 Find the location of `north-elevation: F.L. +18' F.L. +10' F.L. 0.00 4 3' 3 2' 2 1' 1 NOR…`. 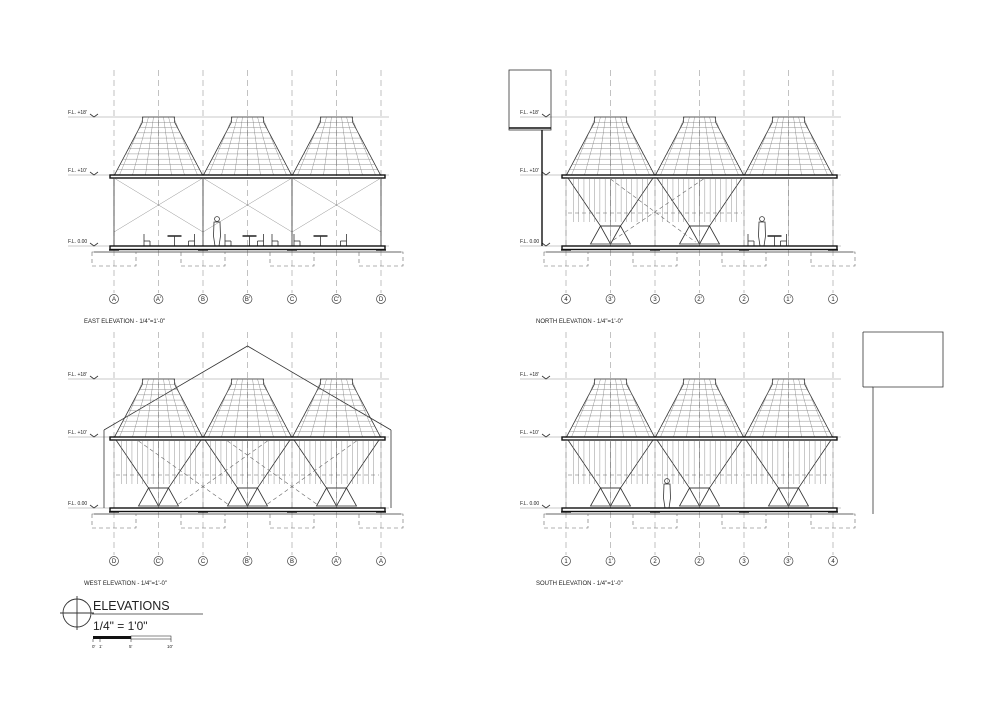

north-elevation: F.L. +18' F.L. +10' F.L. 0.00 4 3' 3 2' 2 1' 1 NOR… is located at coordinates (682, 197).